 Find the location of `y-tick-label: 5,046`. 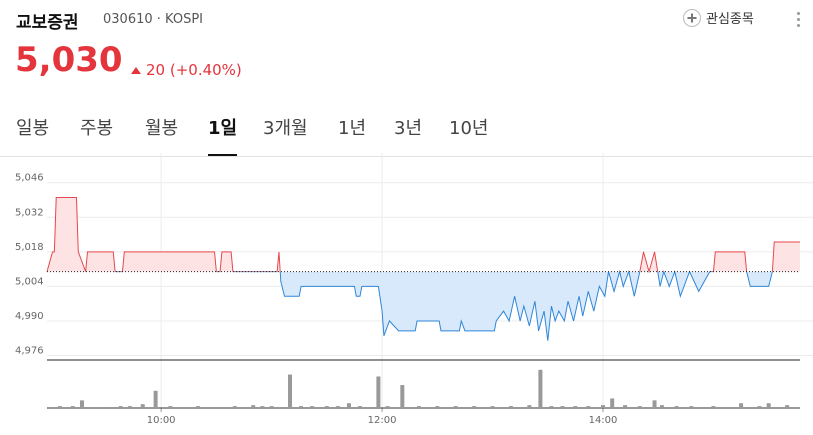

y-tick-label: 5,046 is located at coordinates (29, 178).